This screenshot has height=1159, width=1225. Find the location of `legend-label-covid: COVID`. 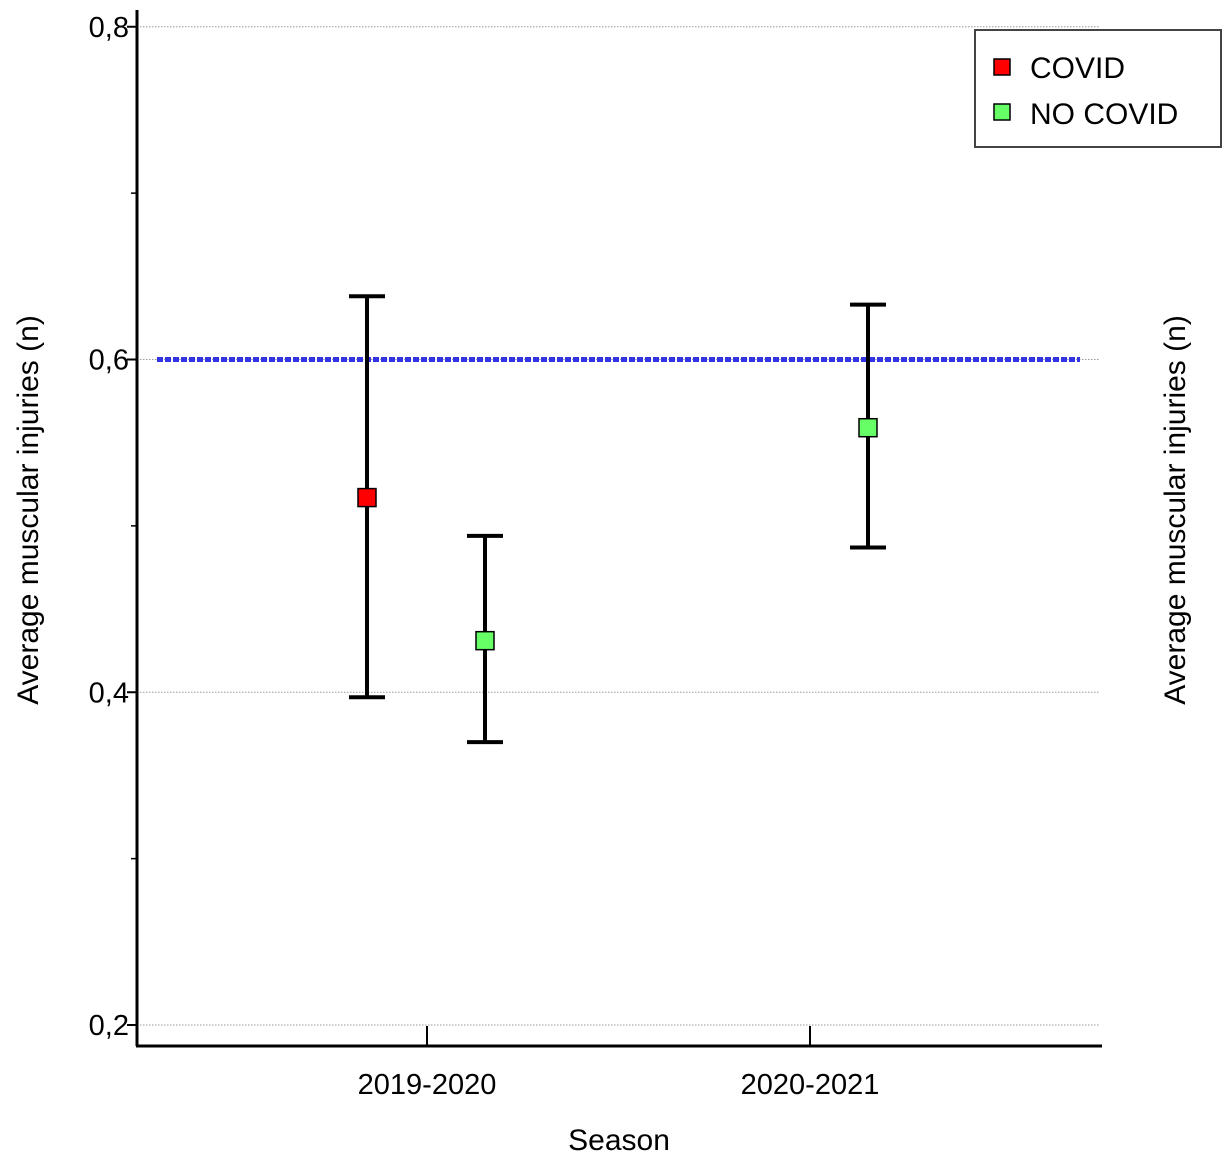

legend-label-covid: COVID is located at coordinates (1077, 68).